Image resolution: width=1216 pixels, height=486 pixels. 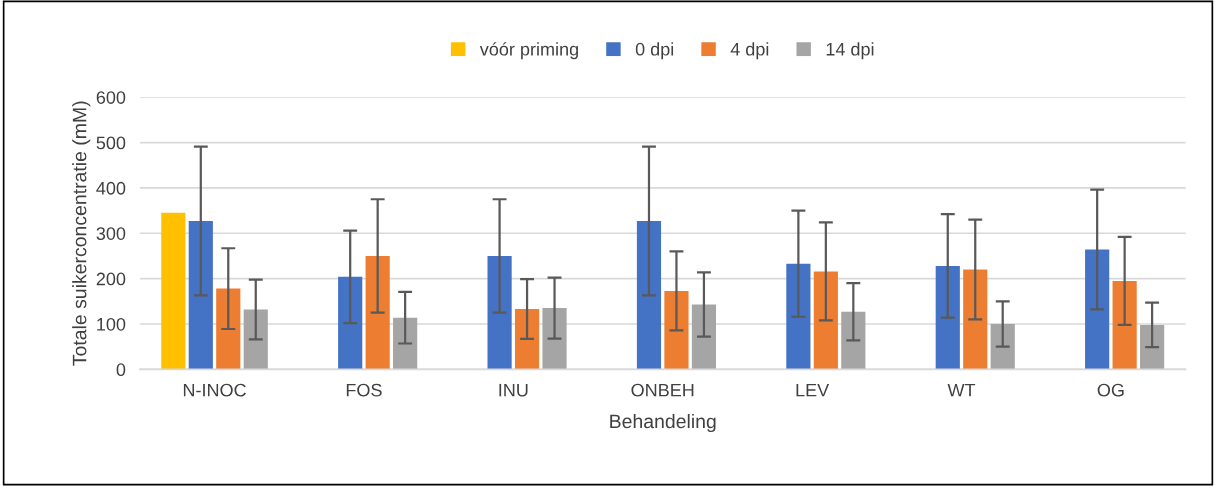 What do you see at coordinates (364, 390) in the screenshot?
I see `x-tick-label: FOS` at bounding box center [364, 390].